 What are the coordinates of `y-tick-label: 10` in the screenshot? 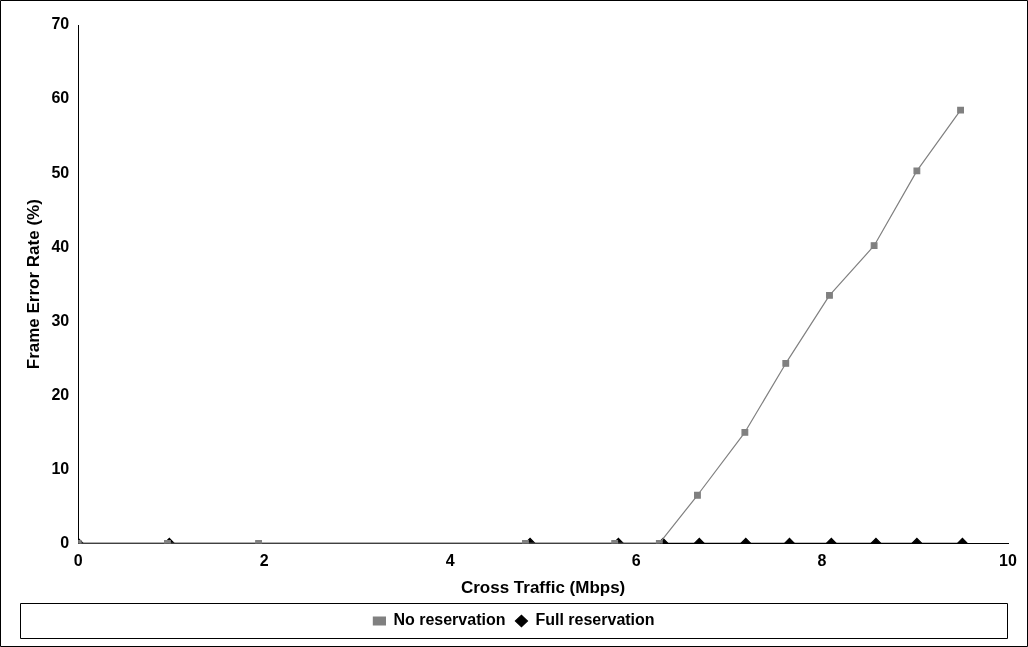 It's located at (60, 468).